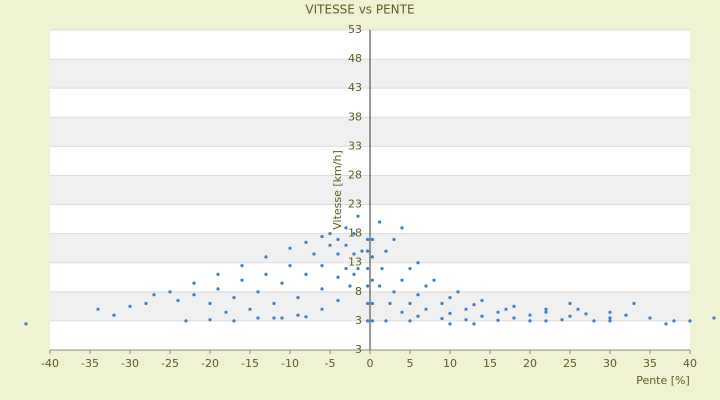 The height and width of the screenshot is (400, 720). What do you see at coordinates (330, 363) in the screenshot?
I see `x-tick-label: -5` at bounding box center [330, 363].